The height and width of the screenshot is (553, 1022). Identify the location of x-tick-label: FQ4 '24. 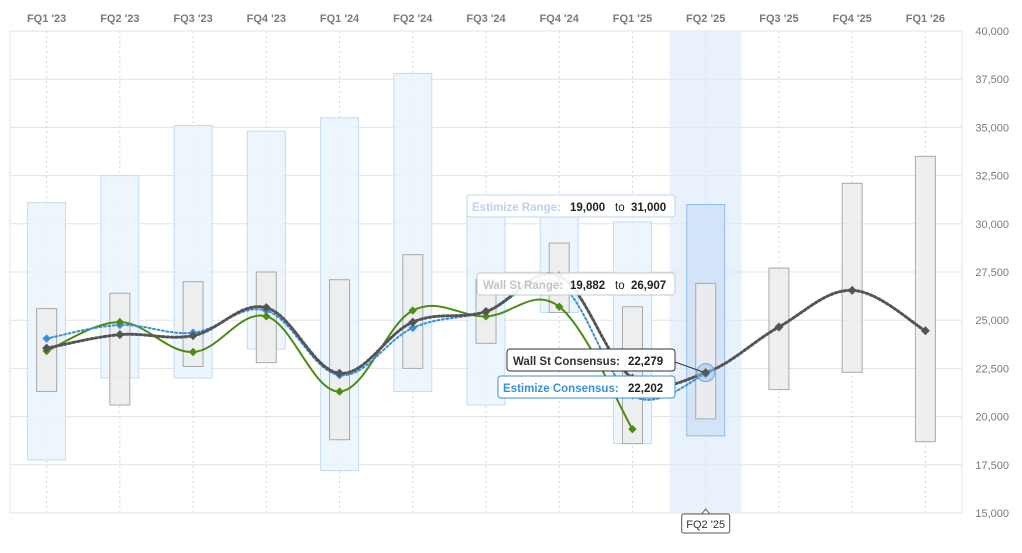
(560, 19).